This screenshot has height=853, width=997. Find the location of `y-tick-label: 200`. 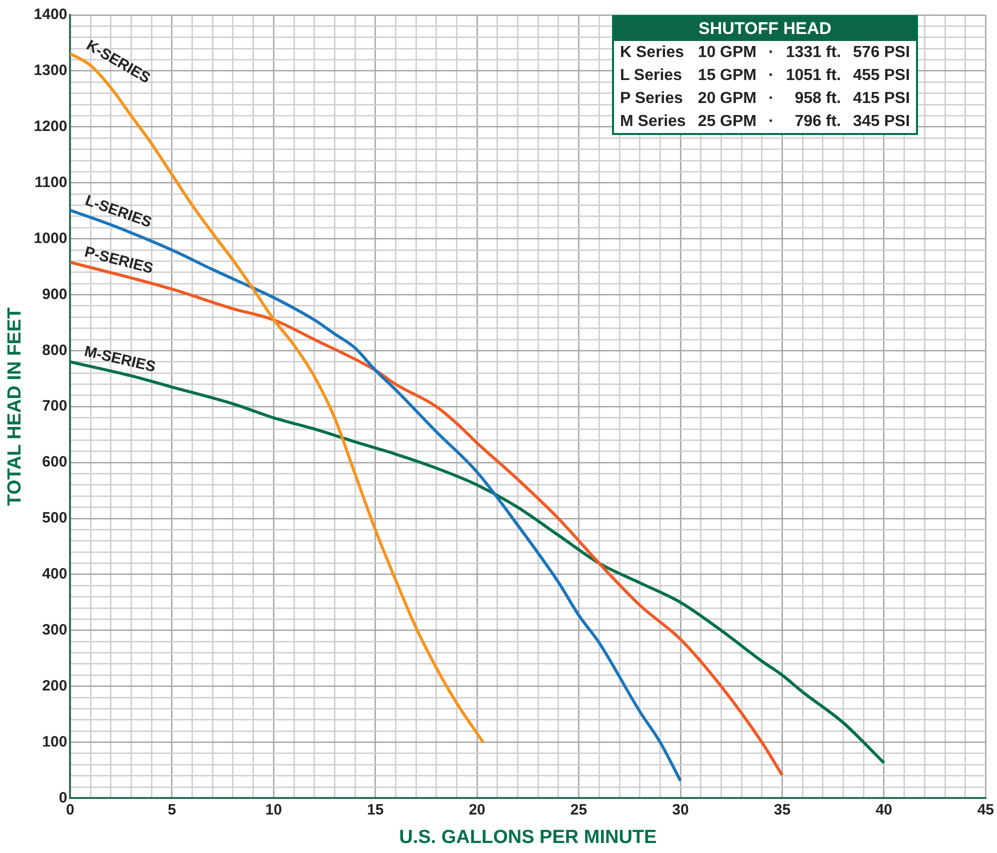

y-tick-label: 200 is located at coordinates (55, 685).